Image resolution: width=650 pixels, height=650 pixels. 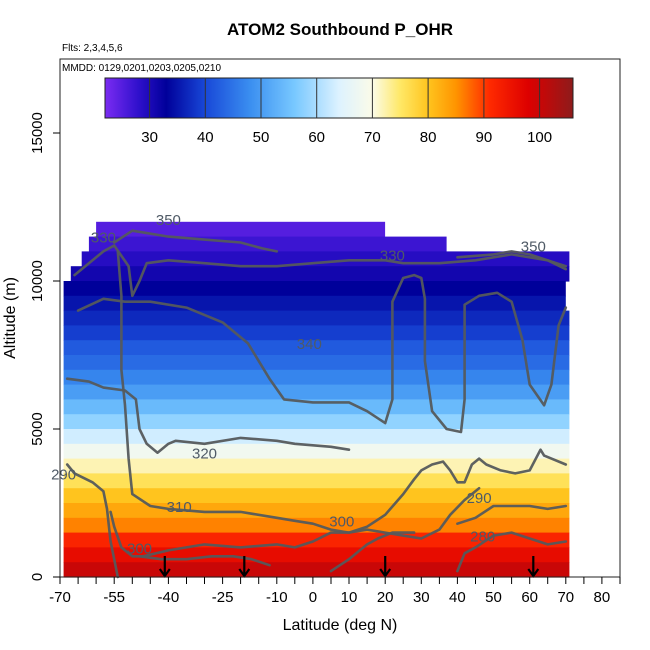 What do you see at coordinates (37, 133) in the screenshot?
I see `y-tick-label-3: 15000` at bounding box center [37, 133].